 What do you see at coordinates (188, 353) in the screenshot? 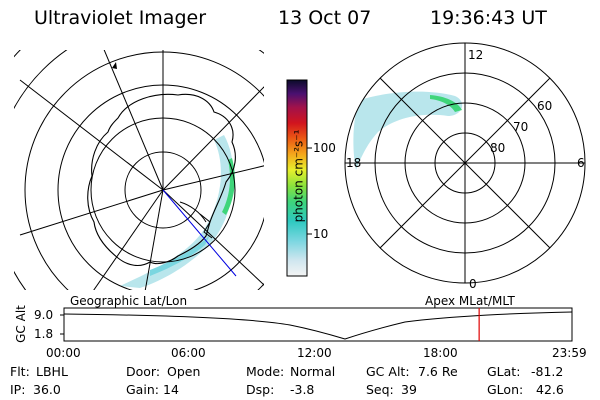
I see `timeline-xtick-0600: 06:00` at bounding box center [188, 353].